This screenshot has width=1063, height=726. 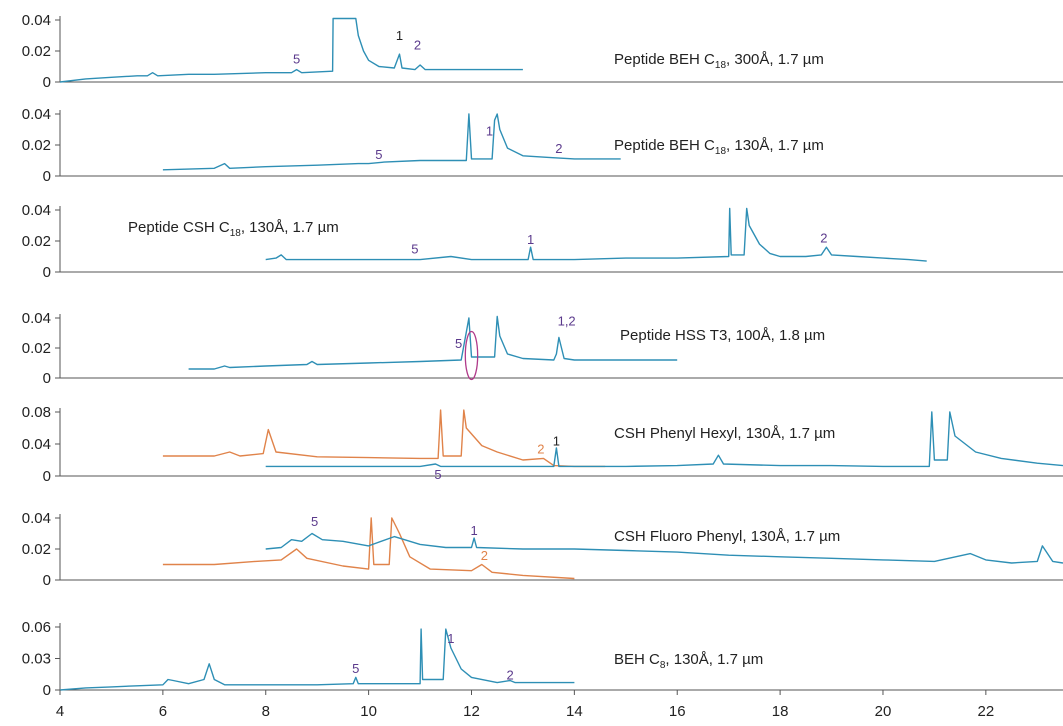 What do you see at coordinates (36, 412) in the screenshot?
I see `y-tick-label: 0.08` at bounding box center [36, 412].